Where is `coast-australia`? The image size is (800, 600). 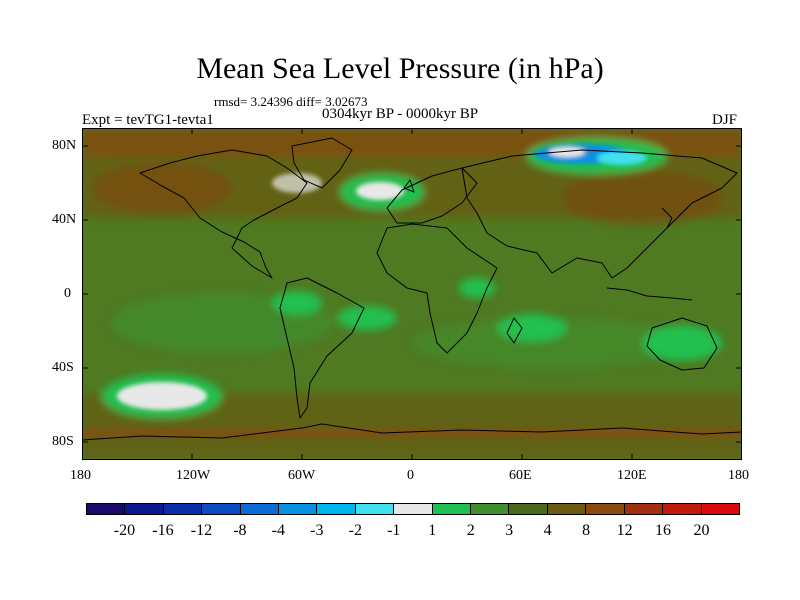 coast-australia is located at coordinates (682, 344).